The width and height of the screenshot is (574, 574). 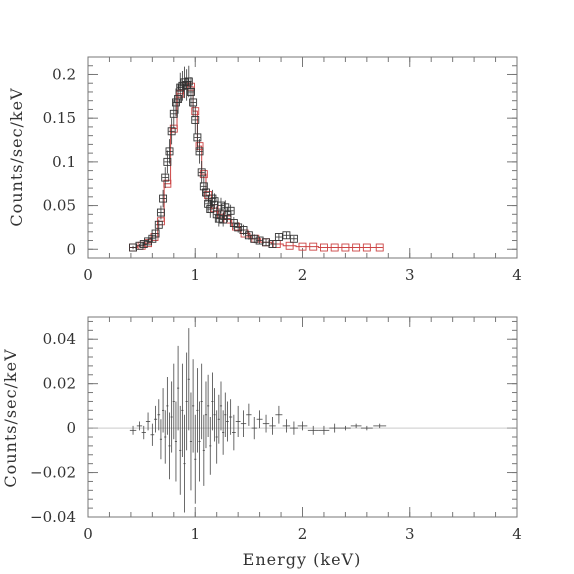 I want to click on top-y-tick-label: 0, so click(x=71, y=249).